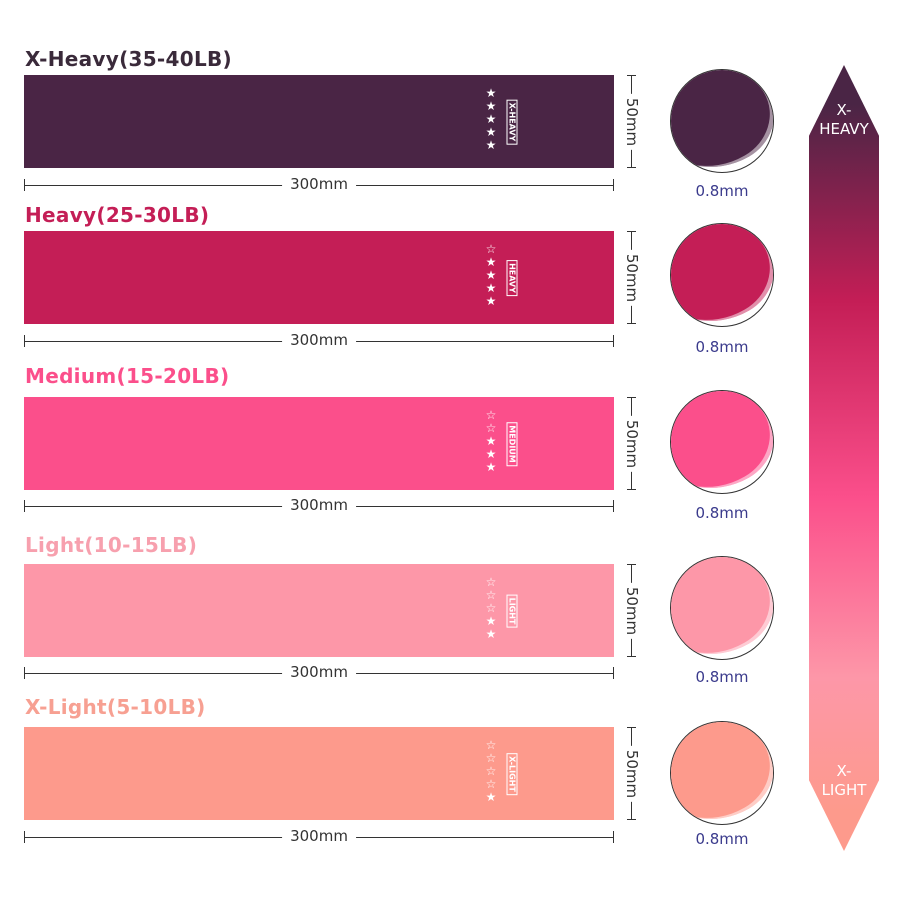 The image size is (900, 900). Describe the element at coordinates (319, 443) in the screenshot. I see `band-swatch: ☆ ☆ ★ ★ ★ MEDIUM` at that location.